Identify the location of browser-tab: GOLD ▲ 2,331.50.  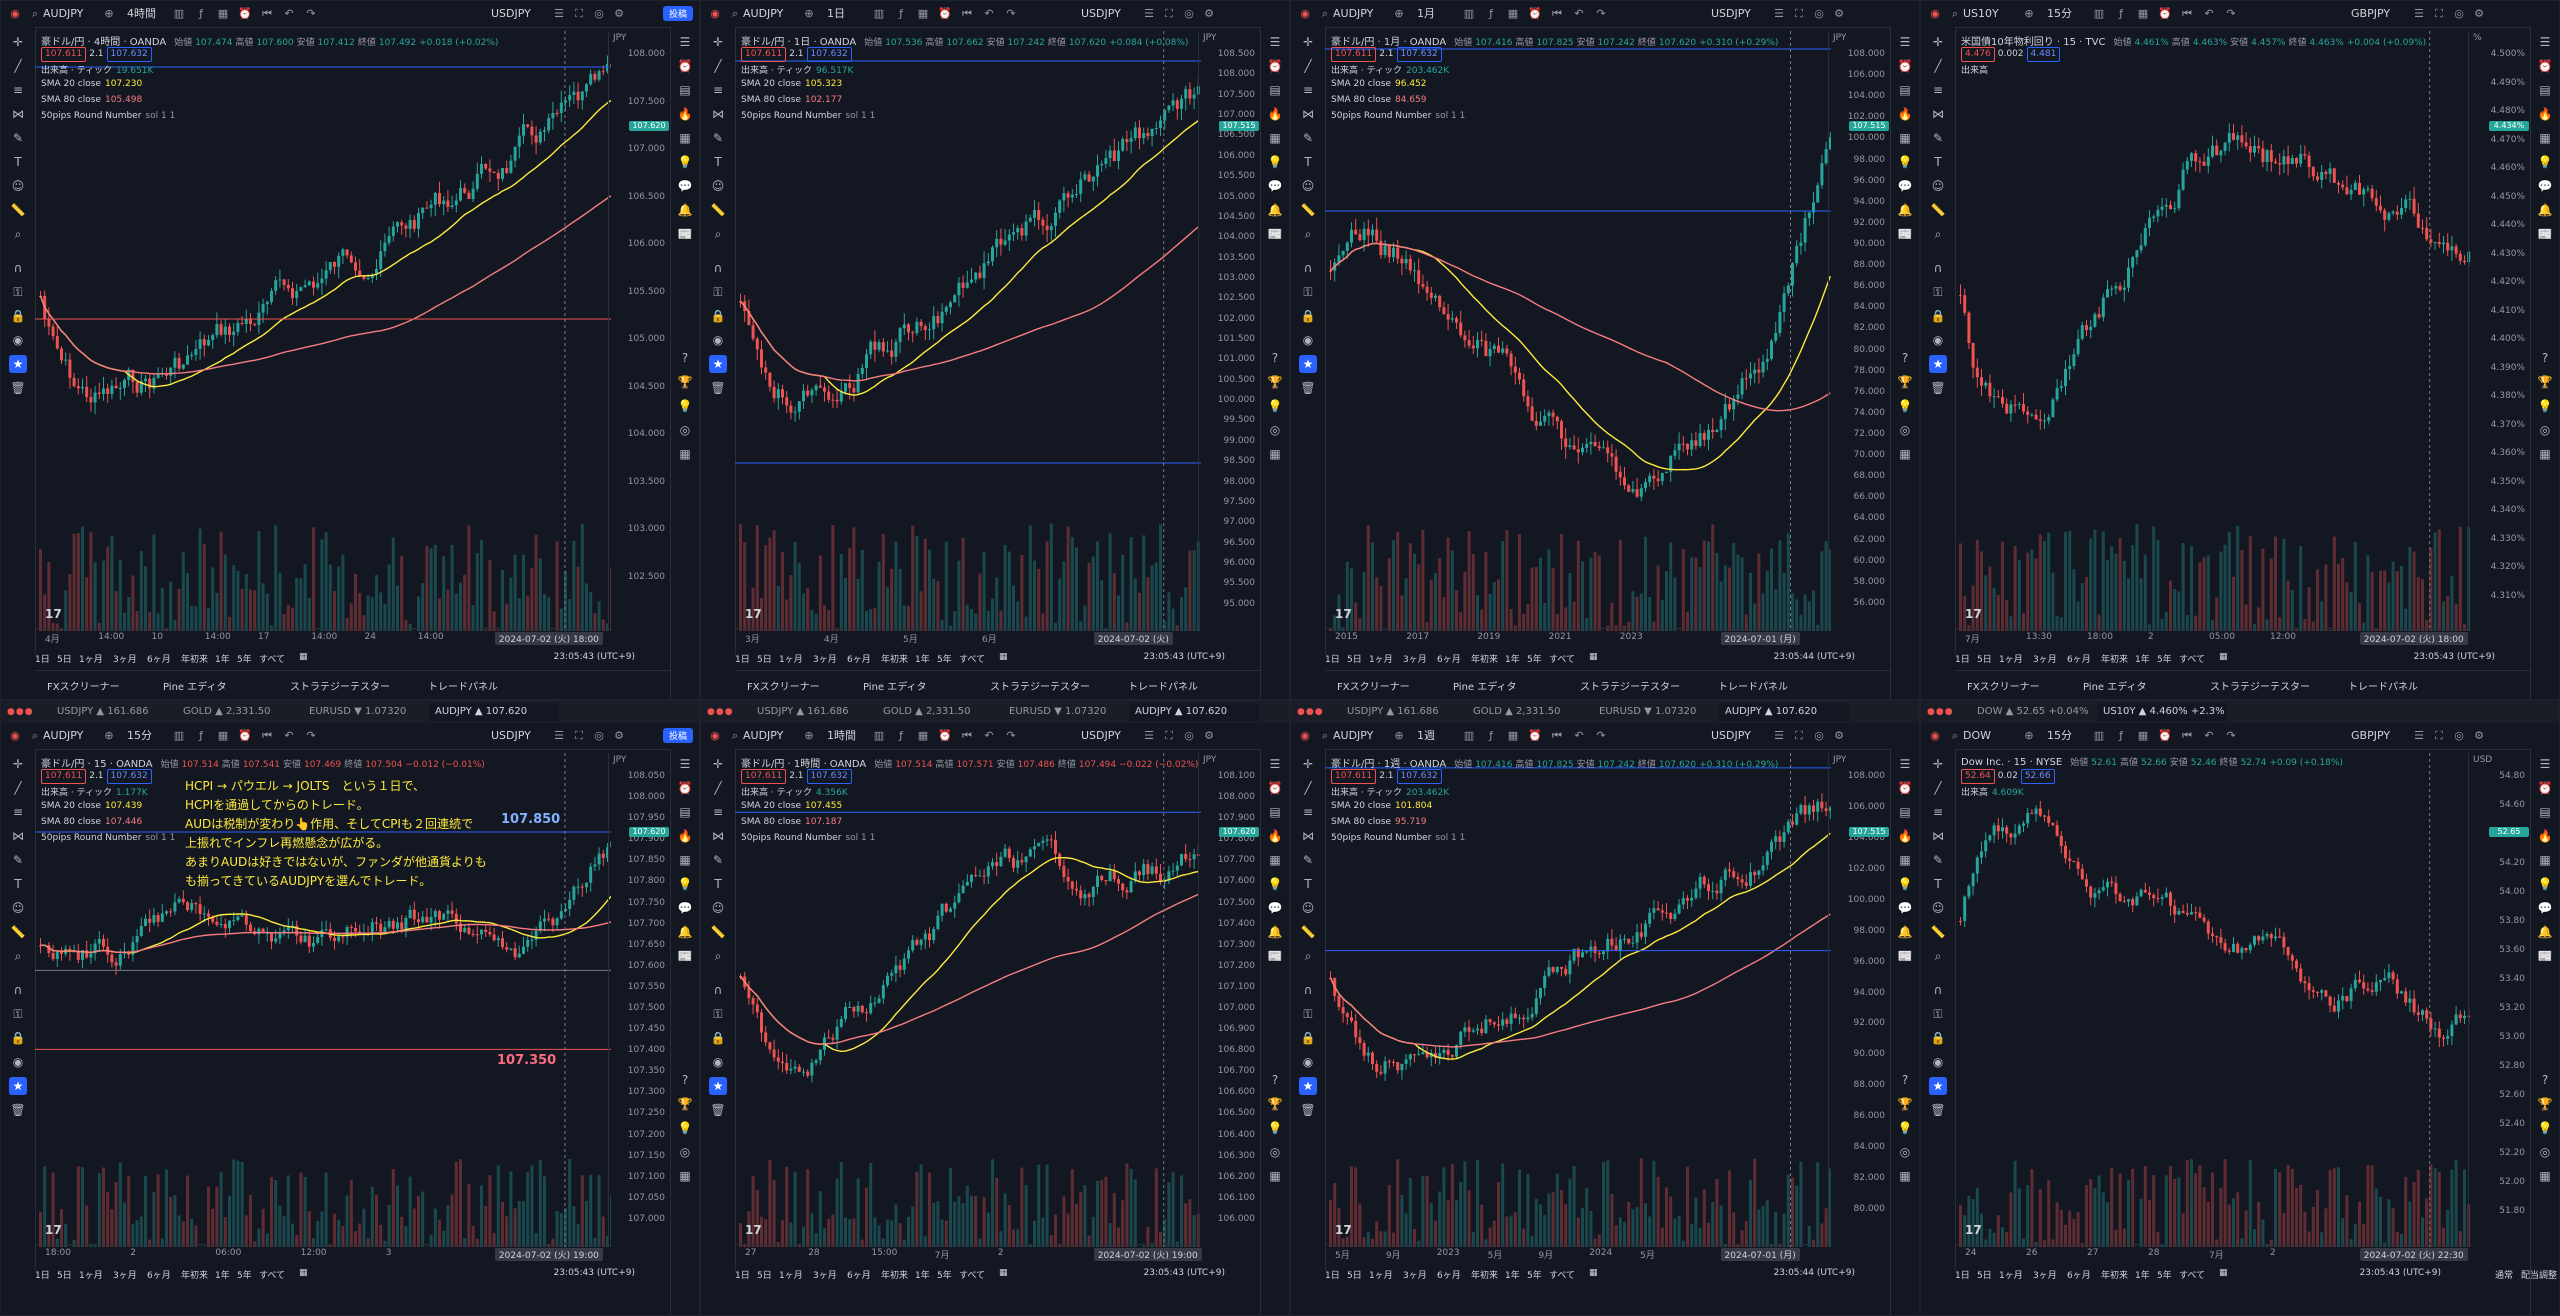
(1517, 711).